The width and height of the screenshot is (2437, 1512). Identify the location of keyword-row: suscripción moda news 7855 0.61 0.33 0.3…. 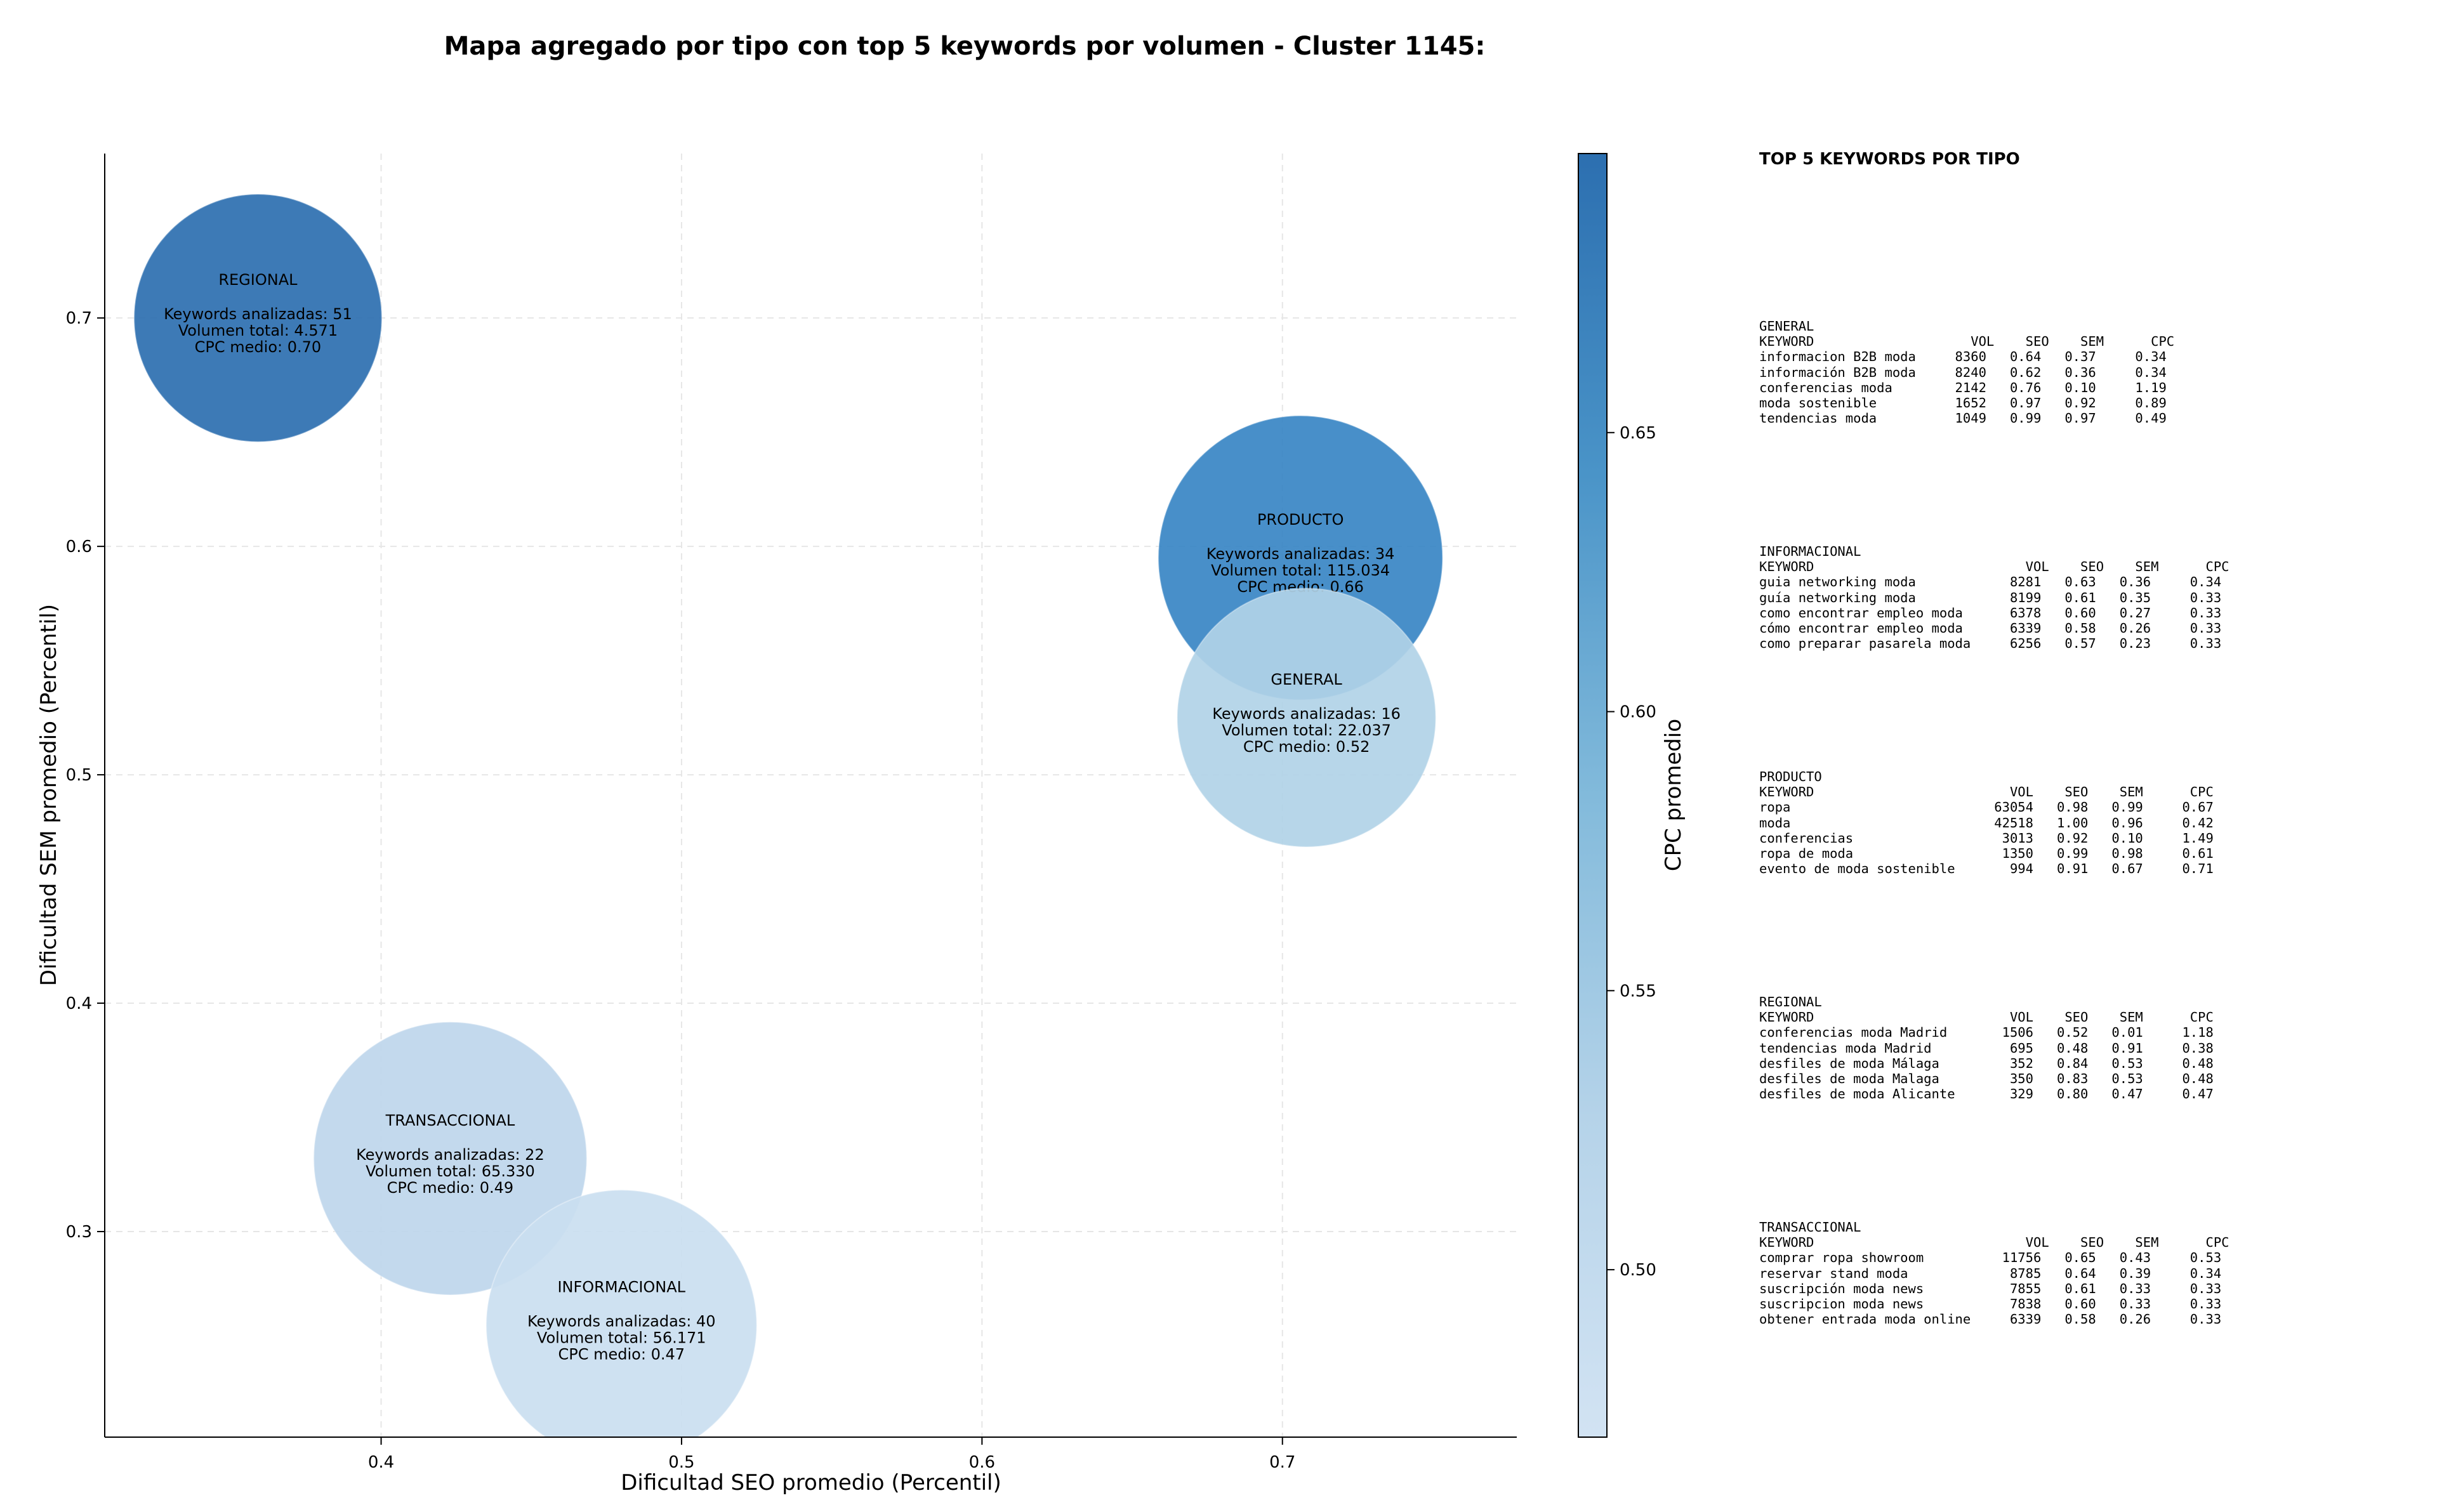
(1990, 1288).